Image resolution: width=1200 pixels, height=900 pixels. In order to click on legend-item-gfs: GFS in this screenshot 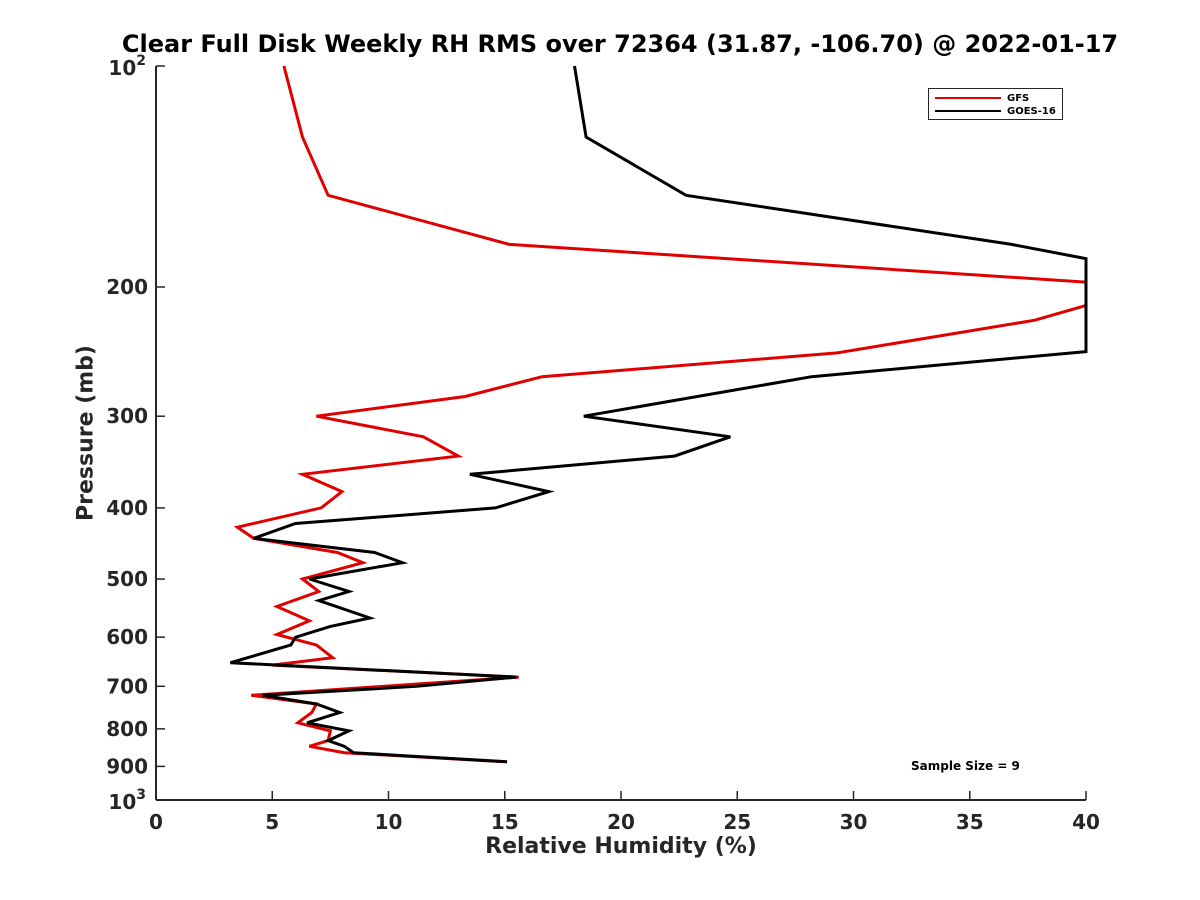, I will do `click(982, 98)`.